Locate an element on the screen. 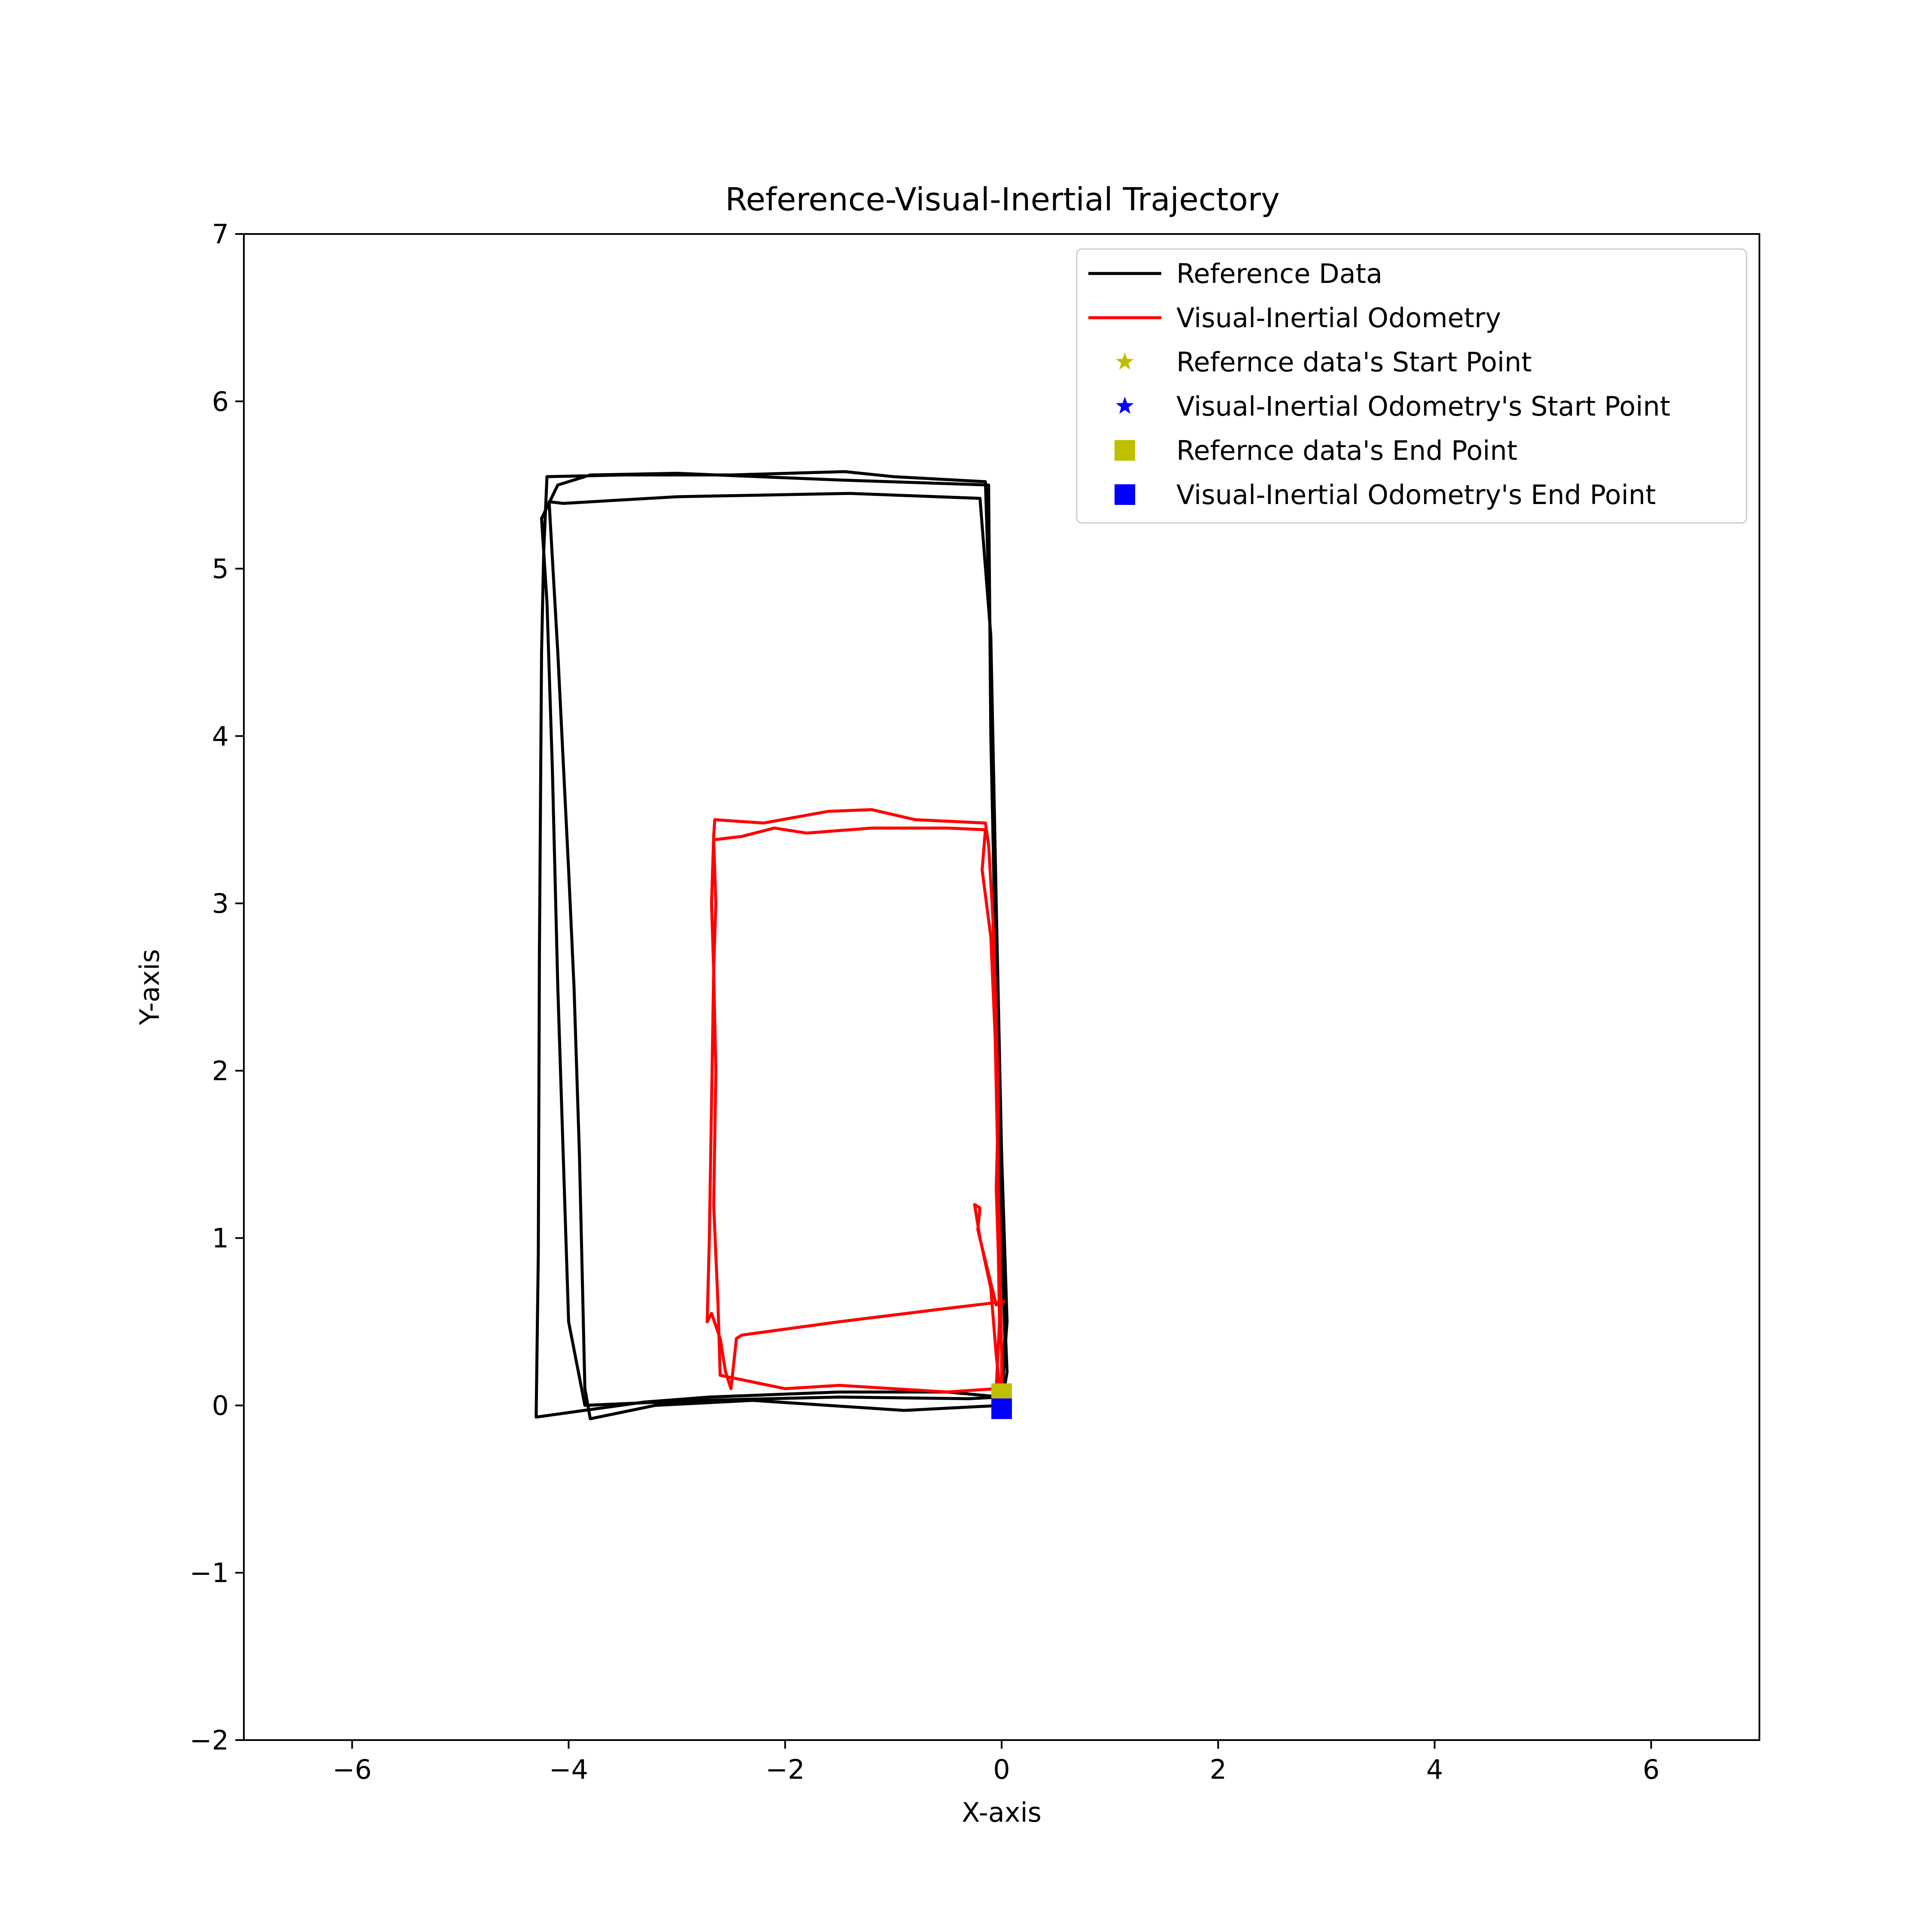 The height and width of the screenshot is (1932, 1932). x-tick-label: 6 is located at coordinates (1651, 1770).